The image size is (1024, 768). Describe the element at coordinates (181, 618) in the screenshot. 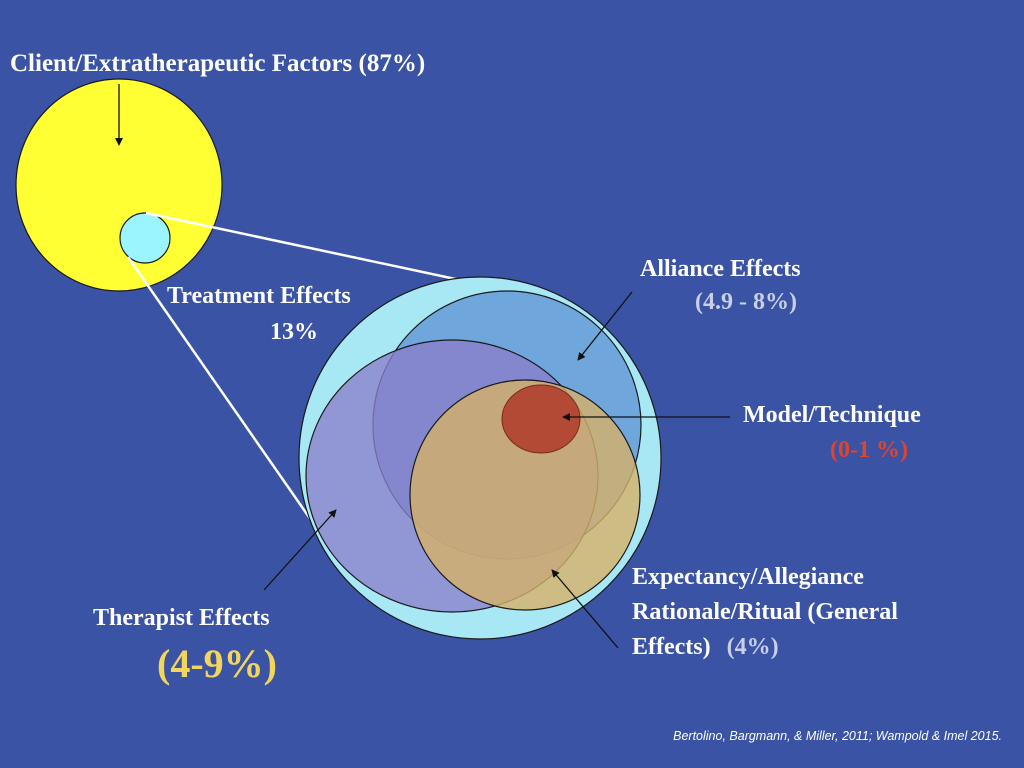

I see `therapist-effects-title: Therapist Effects` at that location.